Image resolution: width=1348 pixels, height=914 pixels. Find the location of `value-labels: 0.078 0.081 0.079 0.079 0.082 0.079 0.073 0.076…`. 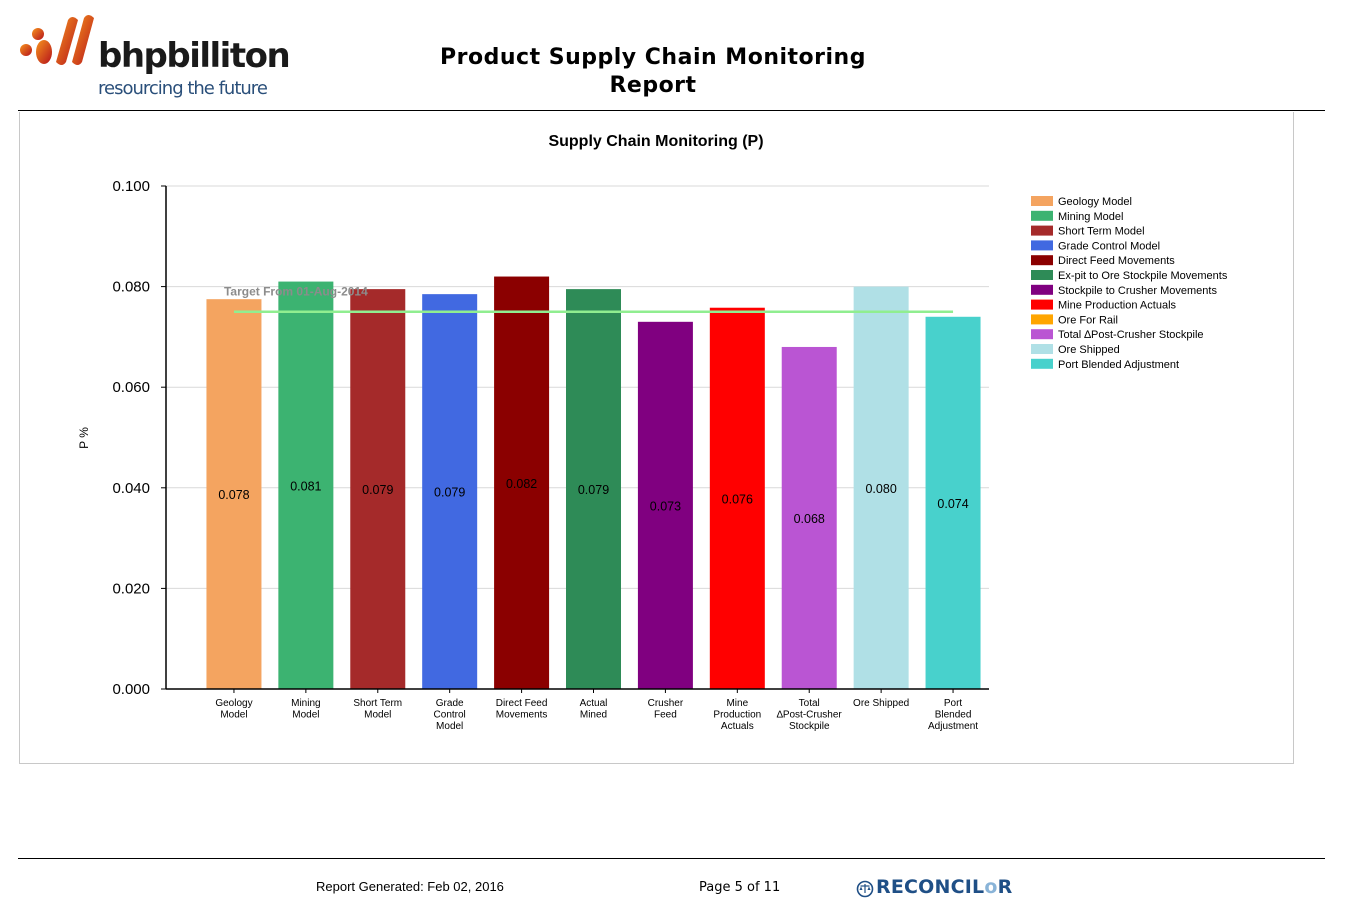

value-labels: 0.078 0.081 0.079 0.079 0.082 0.079 0.073 0.076… is located at coordinates (593, 501).